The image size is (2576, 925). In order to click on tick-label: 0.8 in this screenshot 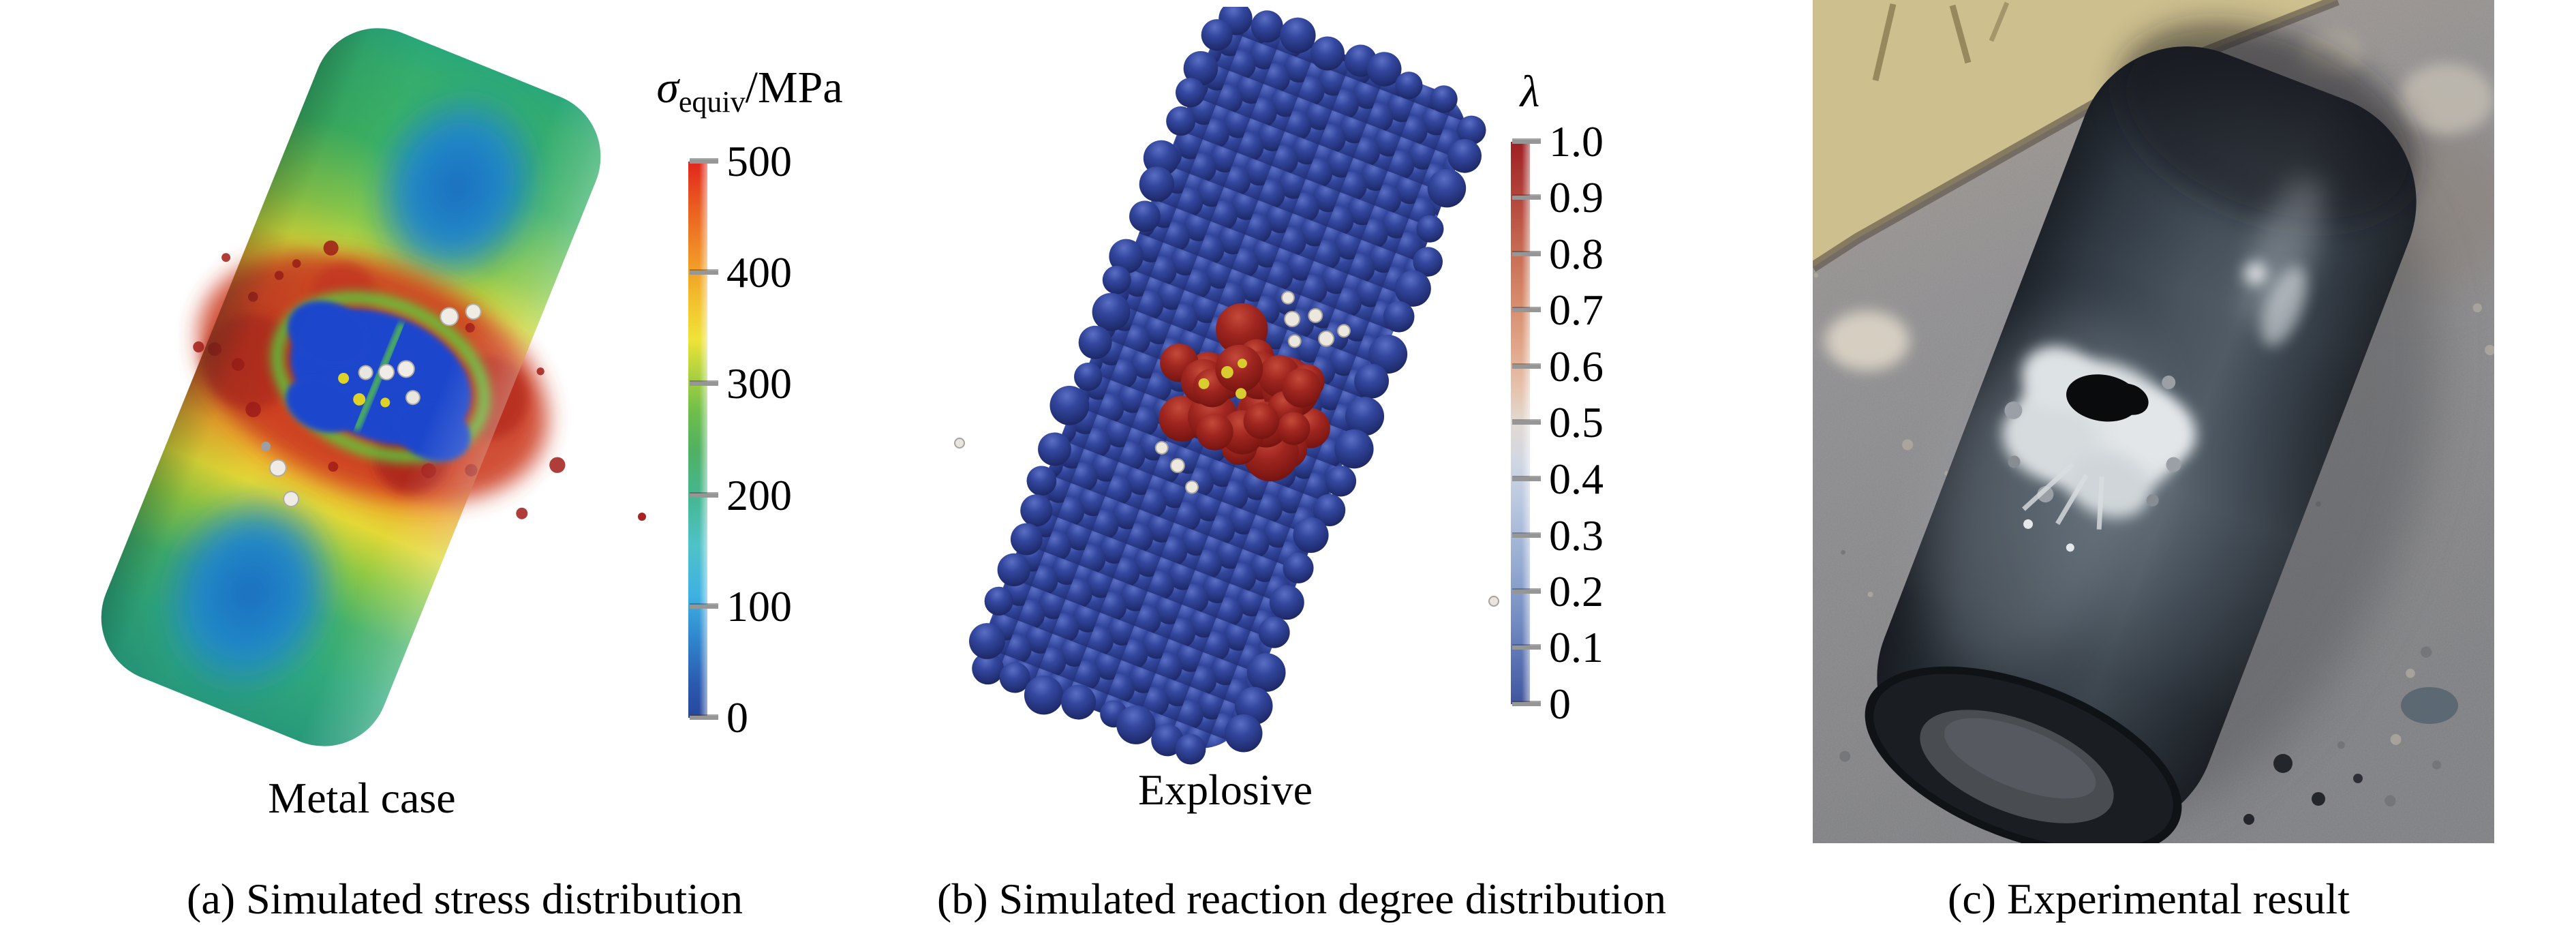, I will do `click(1576, 254)`.